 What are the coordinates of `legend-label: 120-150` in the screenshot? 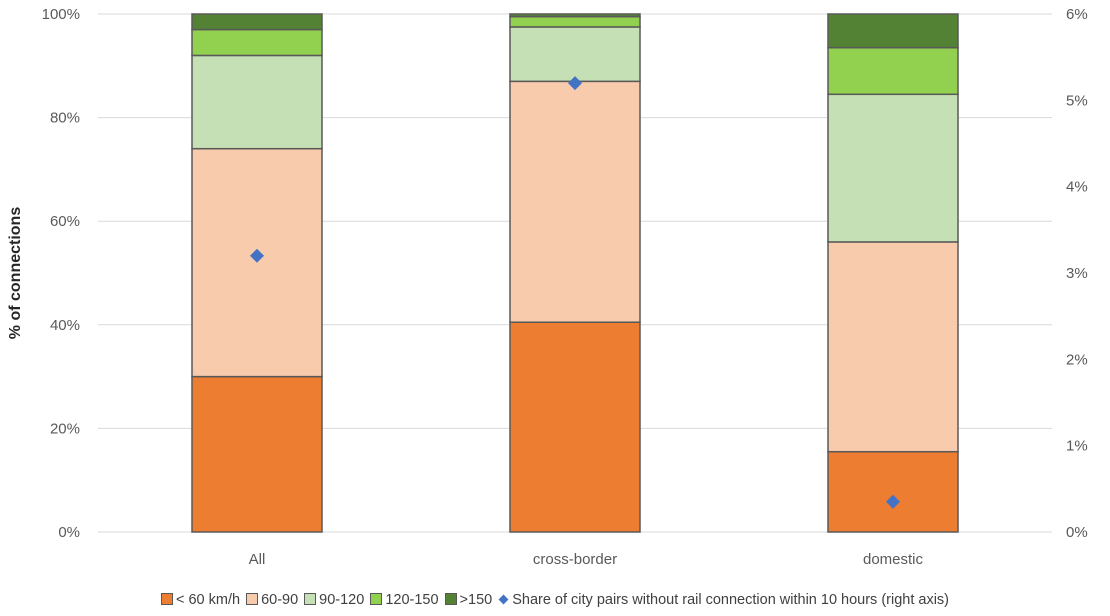 It's located at (412, 600).